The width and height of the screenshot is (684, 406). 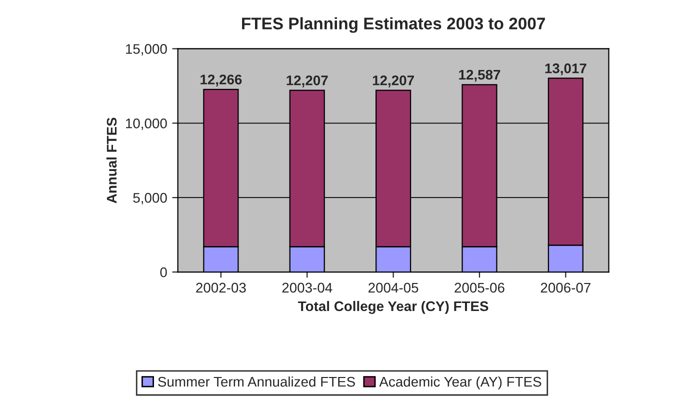 What do you see at coordinates (221, 287) in the screenshot?
I see `x-tick-label: 2002-03` at bounding box center [221, 287].